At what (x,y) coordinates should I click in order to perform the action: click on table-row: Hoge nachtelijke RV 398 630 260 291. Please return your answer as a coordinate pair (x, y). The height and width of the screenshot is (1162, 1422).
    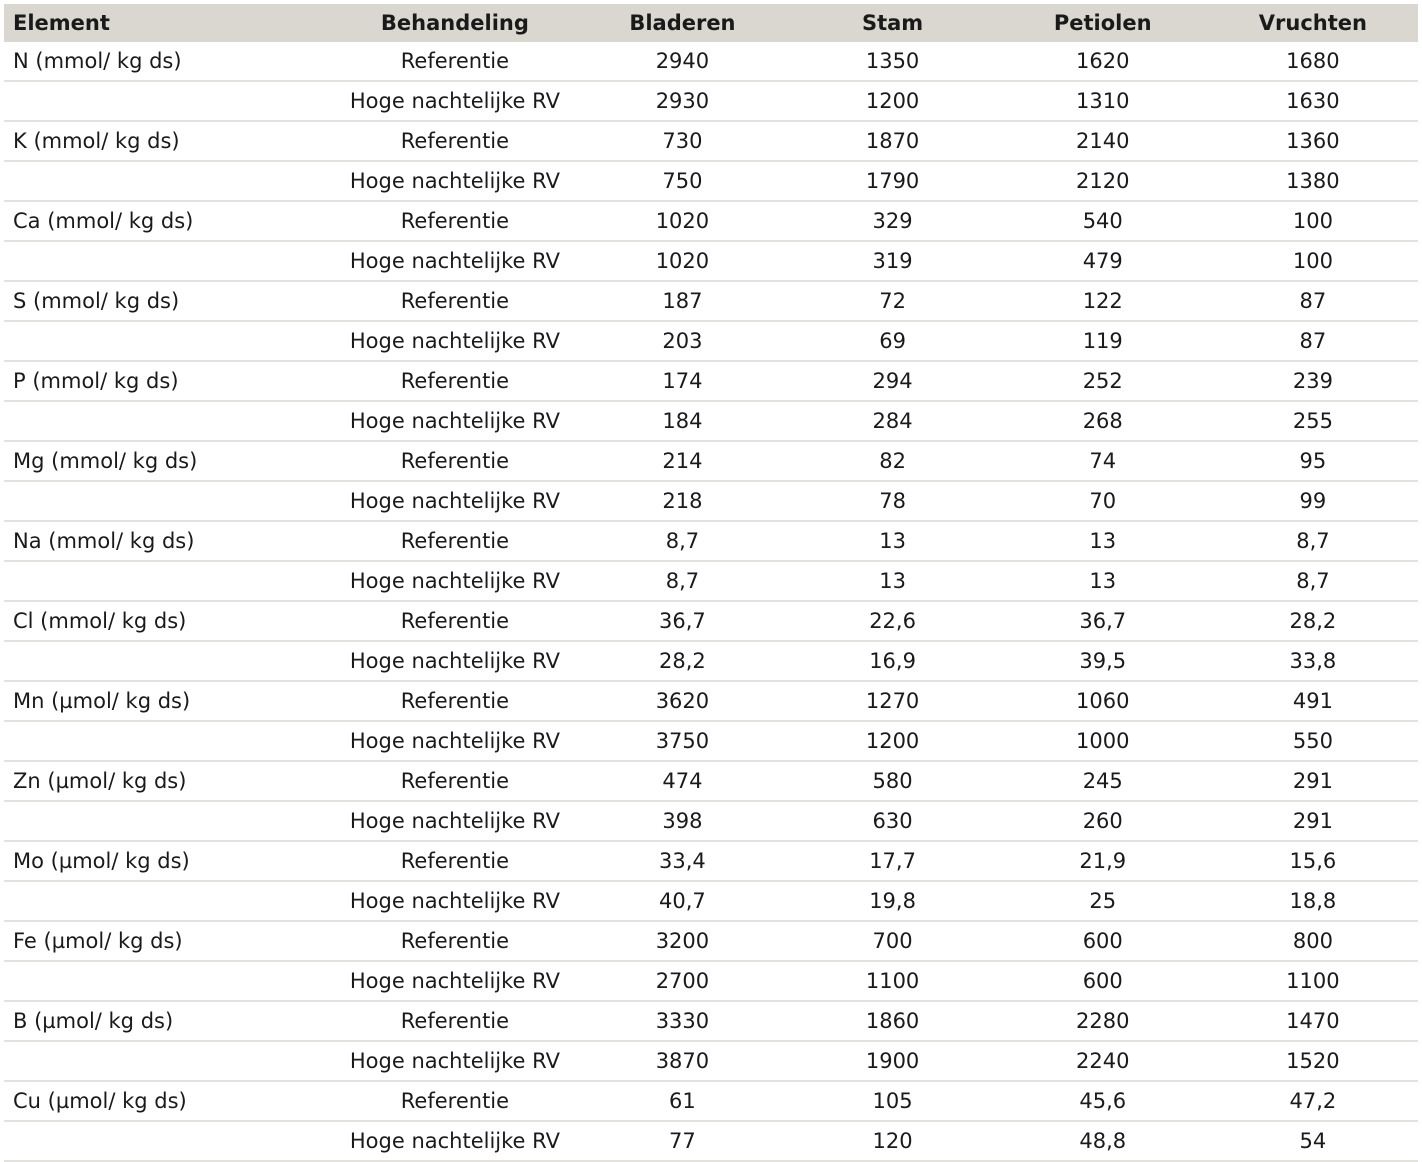
    Looking at the image, I should click on (711, 821).